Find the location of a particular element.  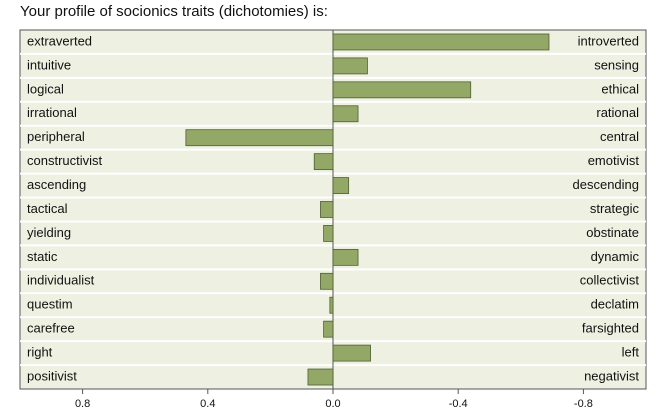

right-label: emotivist is located at coordinates (614, 160).